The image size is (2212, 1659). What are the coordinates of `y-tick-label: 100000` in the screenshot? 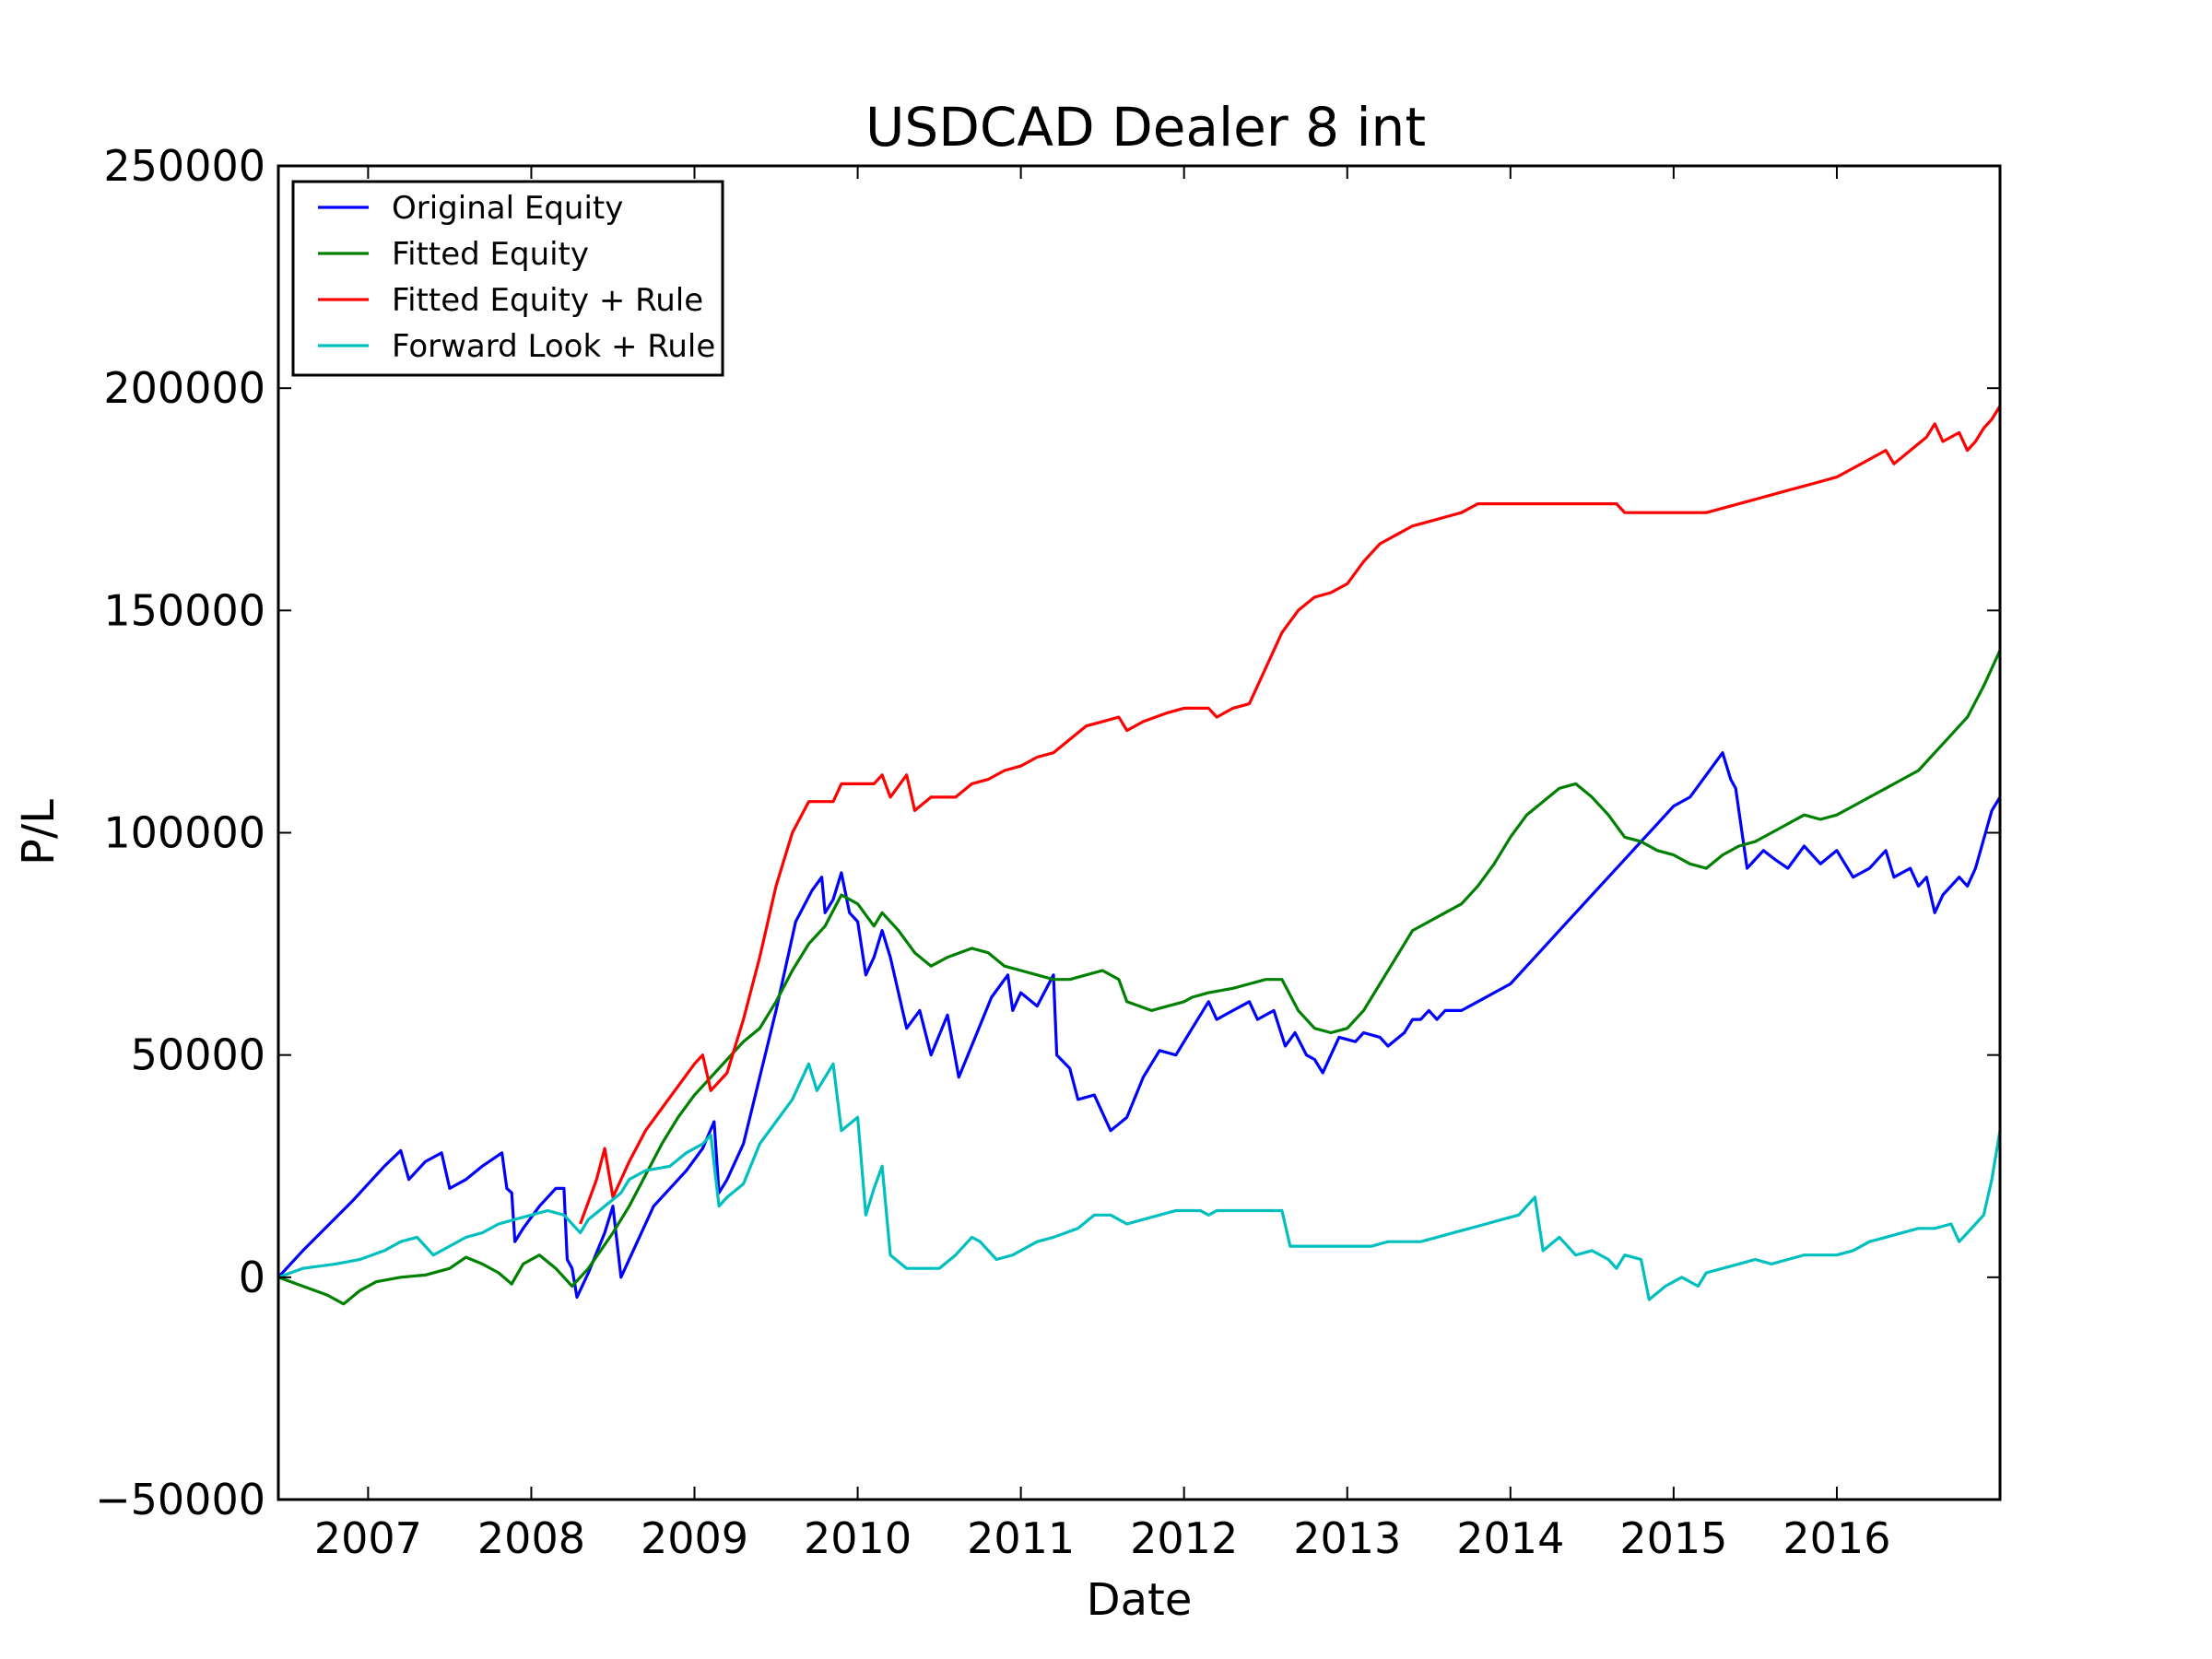 It's located at (184, 833).